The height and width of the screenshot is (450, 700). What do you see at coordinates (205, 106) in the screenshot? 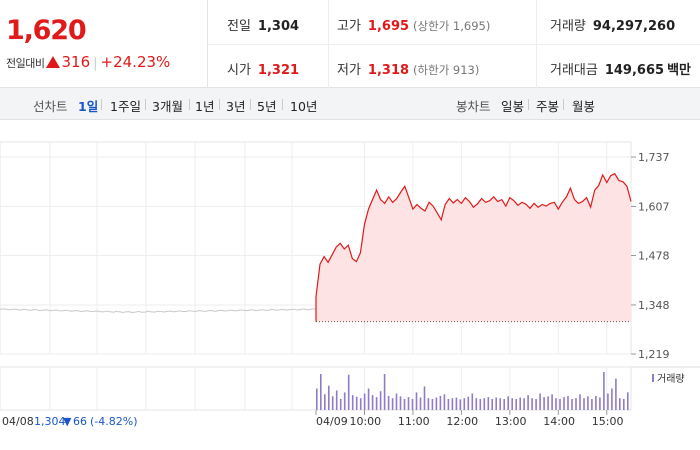
I see `tab-1year: 1년` at bounding box center [205, 106].